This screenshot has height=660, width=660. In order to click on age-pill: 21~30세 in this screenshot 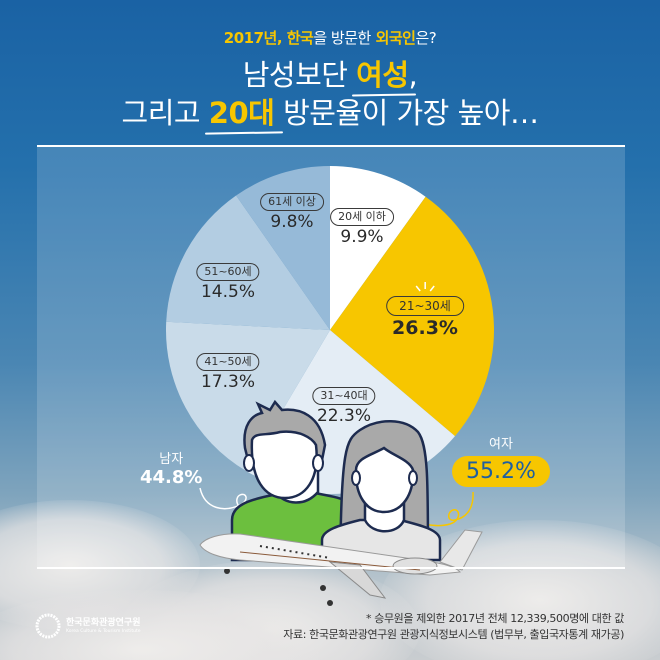, I will do `click(425, 306)`.